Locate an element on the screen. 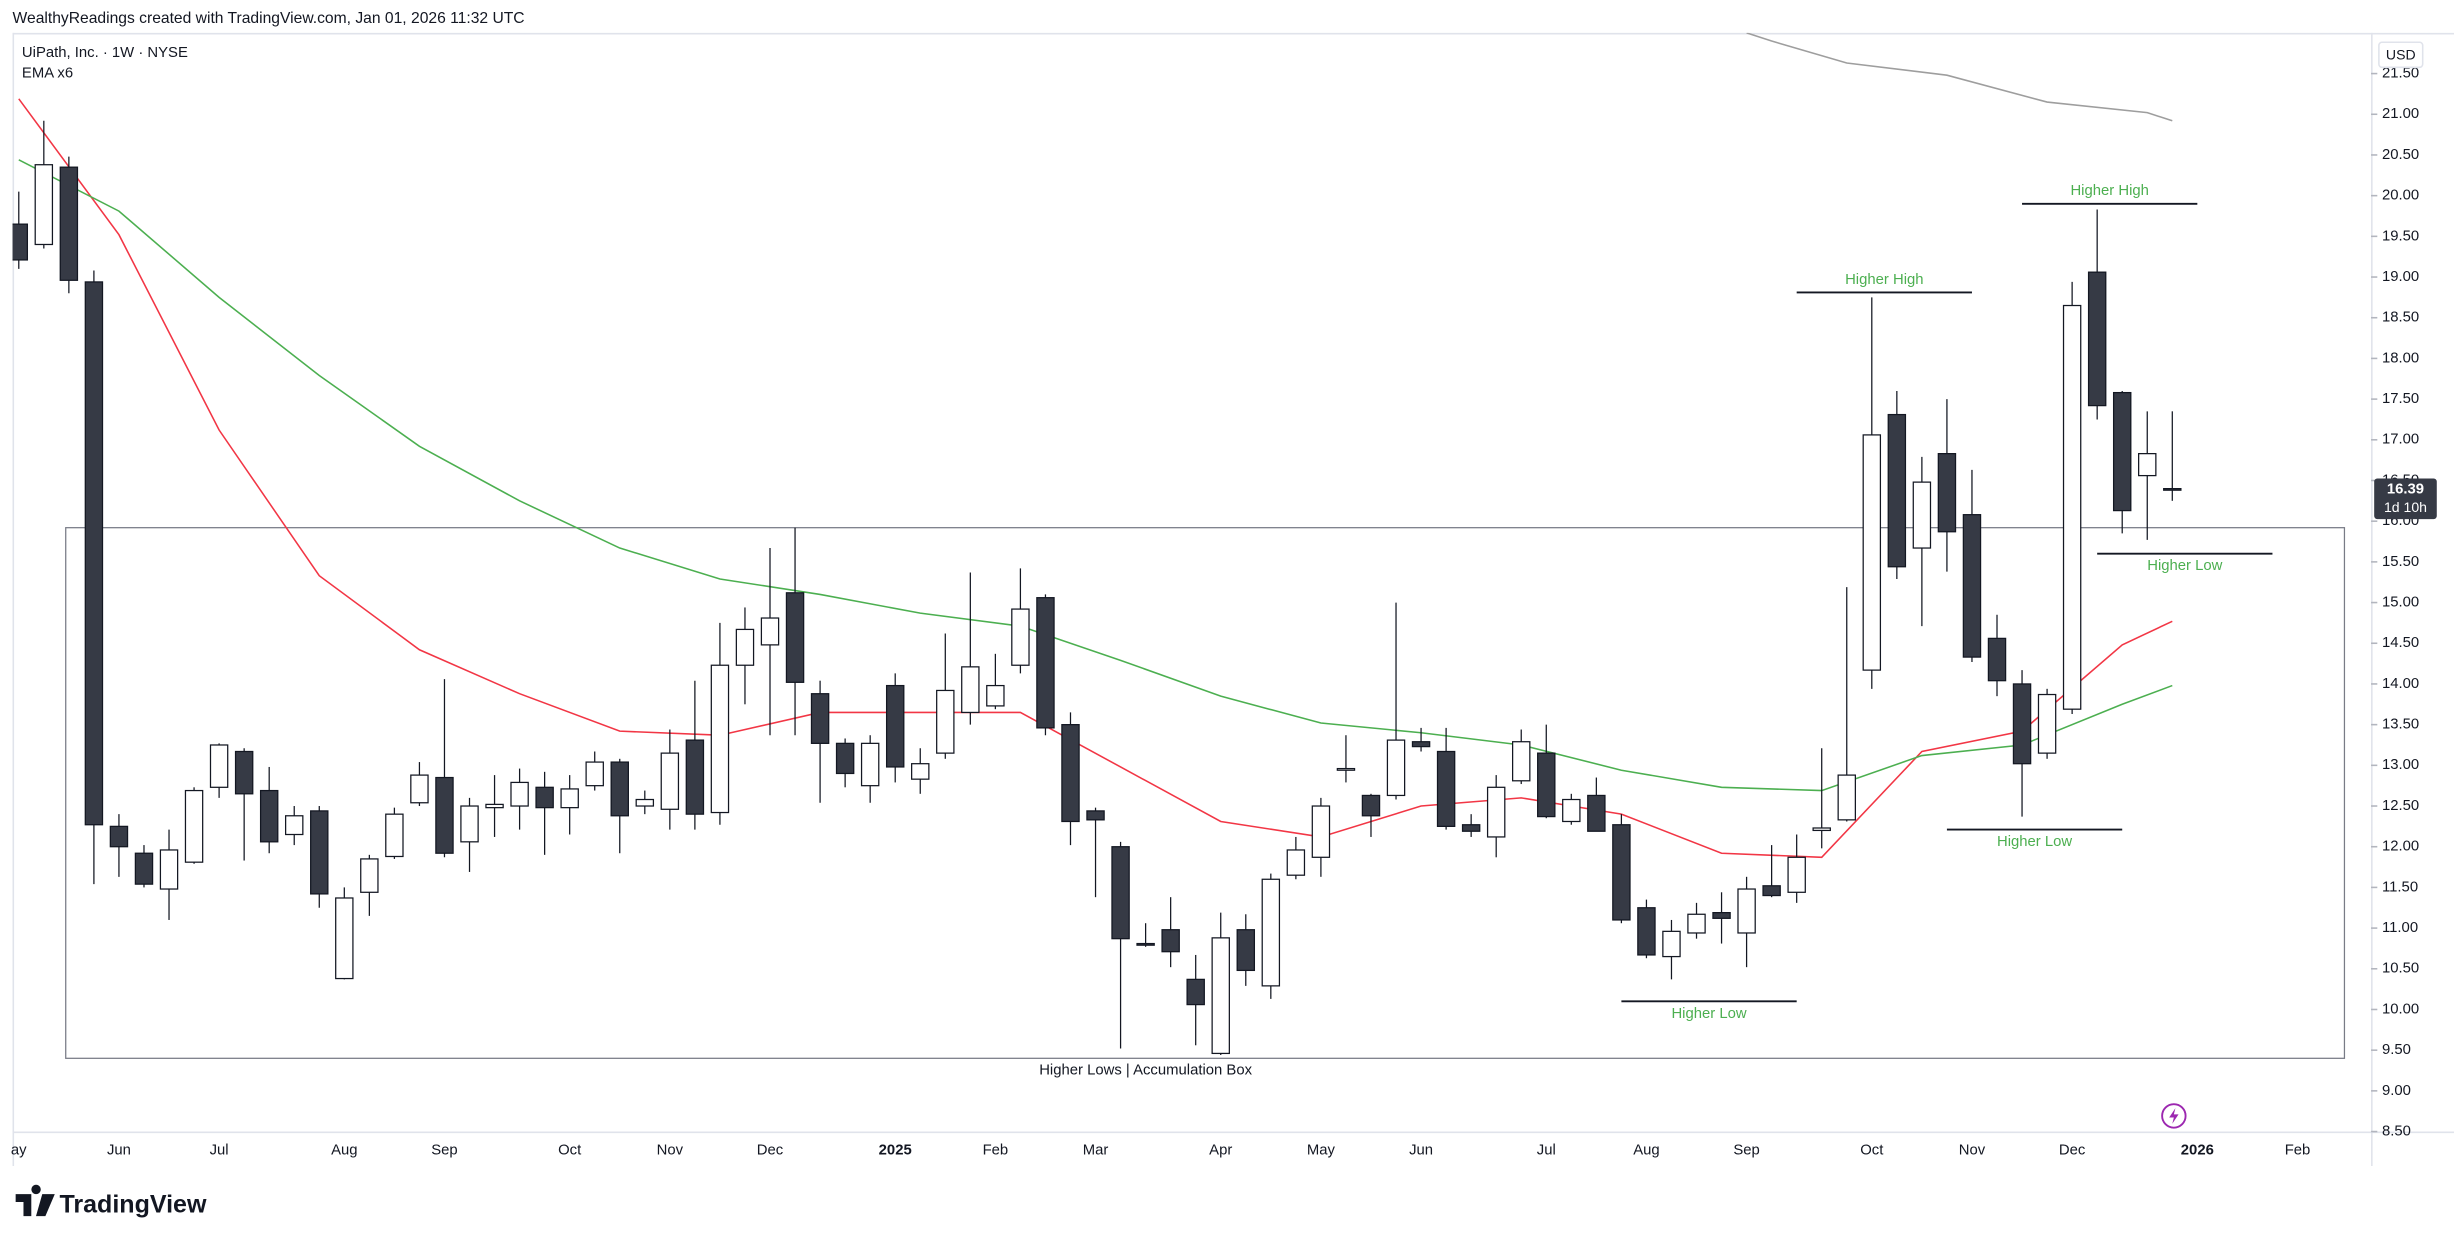  y-tick-label: 17.50 is located at coordinates (2400, 399).